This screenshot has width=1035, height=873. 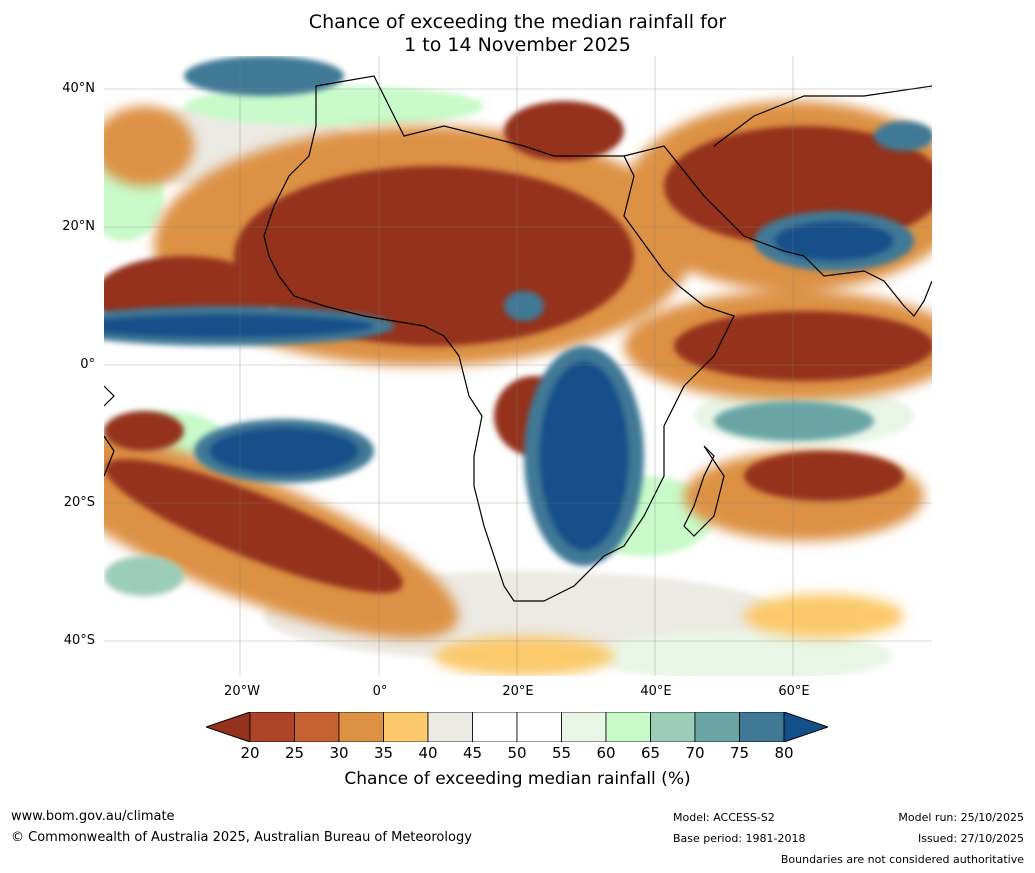 I want to click on colorbar-tick-label: 45, so click(x=472, y=753).